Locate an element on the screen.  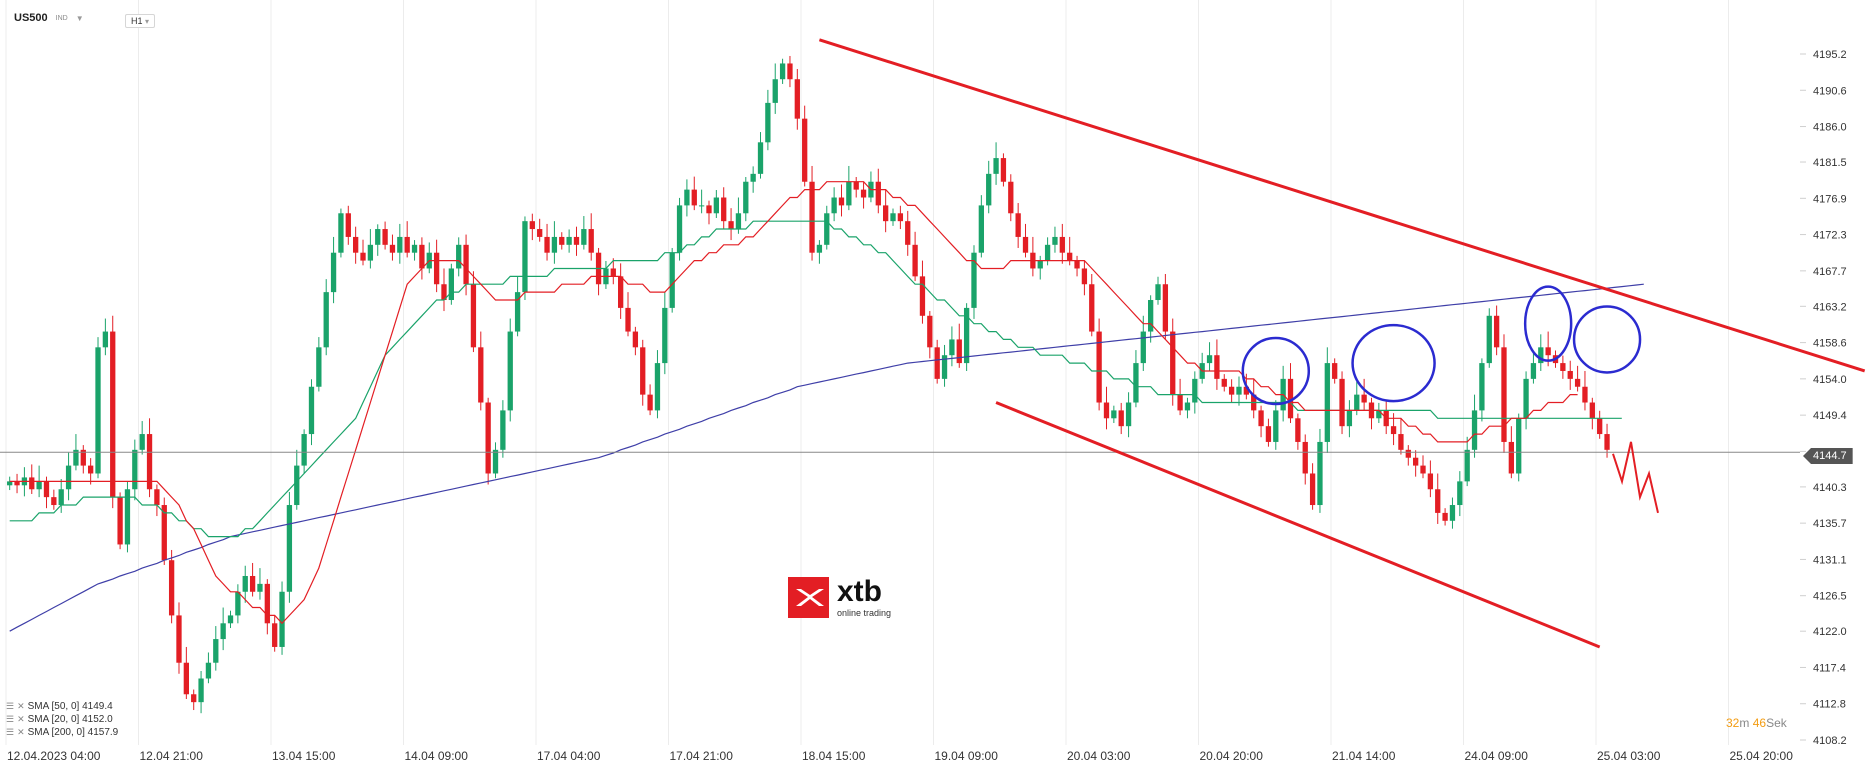
projection-line is located at coordinates (1635, 477).